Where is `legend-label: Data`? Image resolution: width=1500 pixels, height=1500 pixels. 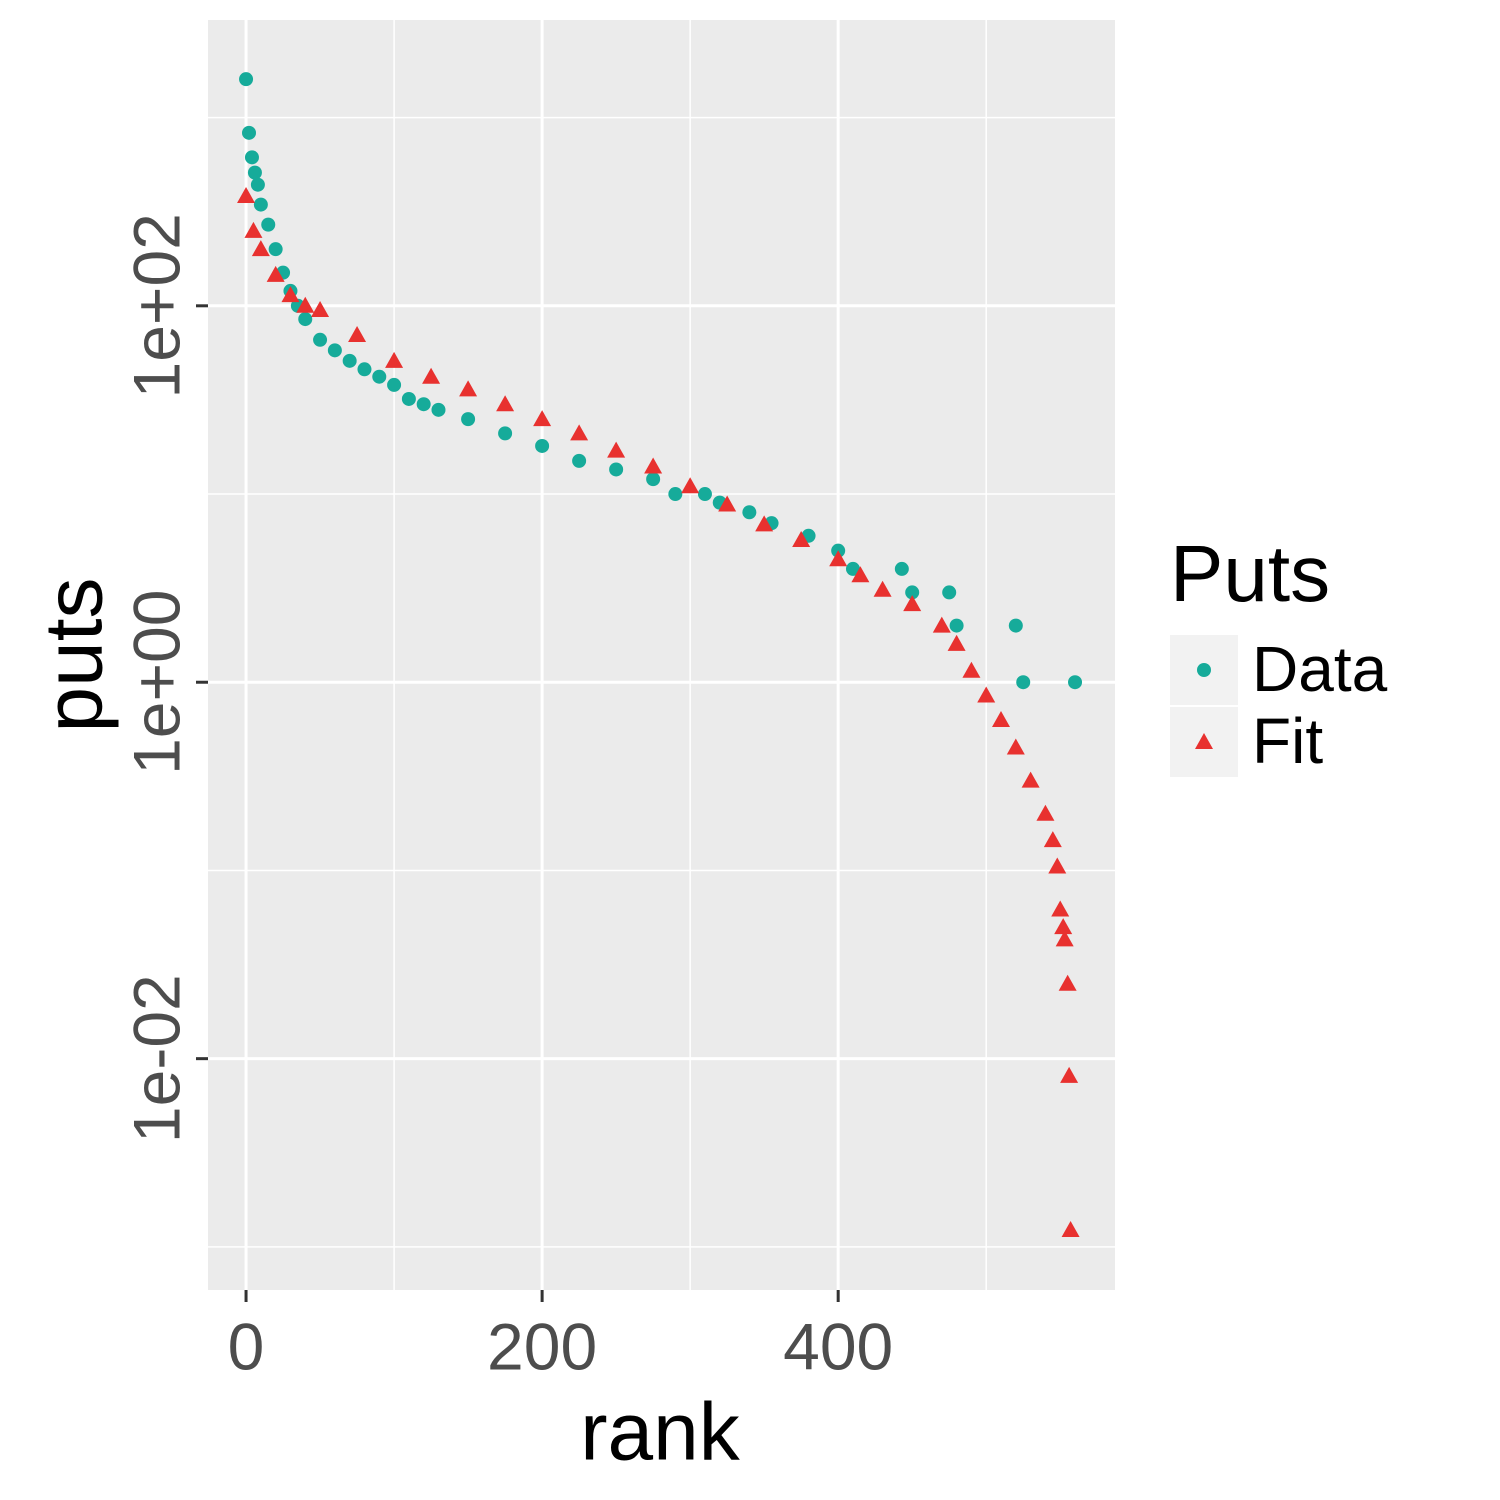
legend-label: Data is located at coordinates (1320, 669).